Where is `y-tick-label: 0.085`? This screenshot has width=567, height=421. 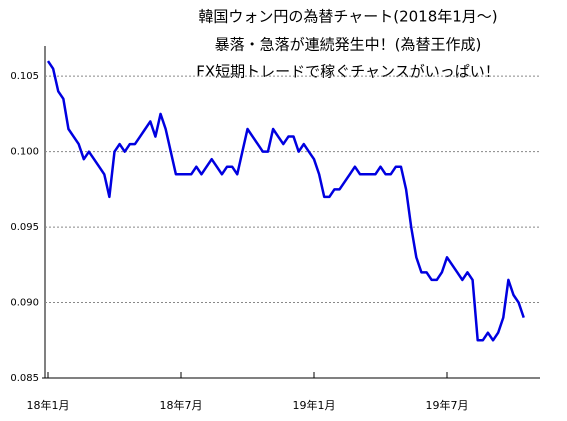
y-tick-label: 0.085 is located at coordinates (24, 378).